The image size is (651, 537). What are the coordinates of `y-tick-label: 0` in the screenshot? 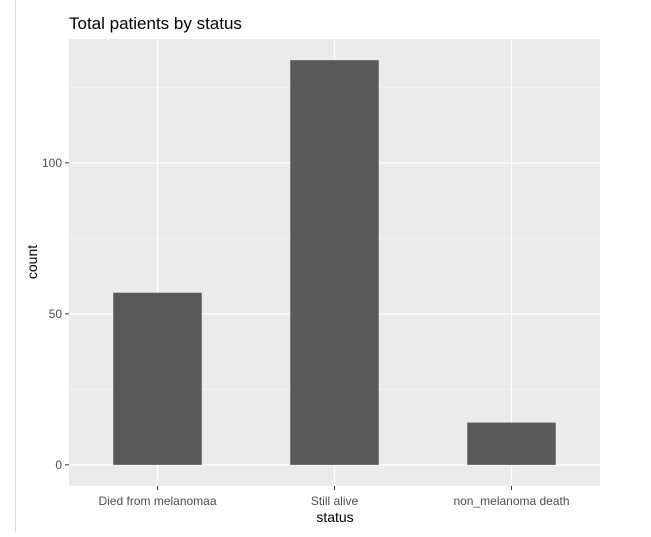 It's located at (58, 465).